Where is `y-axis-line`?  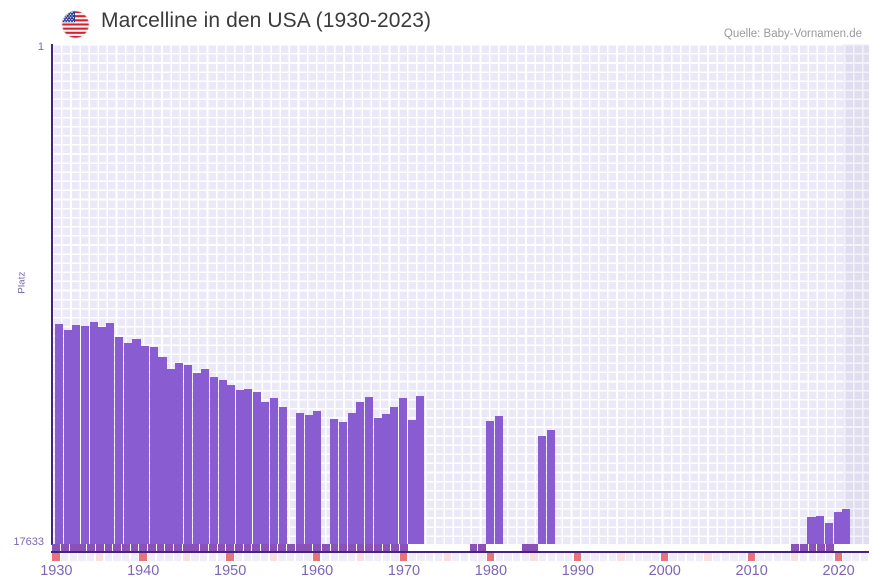
y-axis-line is located at coordinates (52, 294).